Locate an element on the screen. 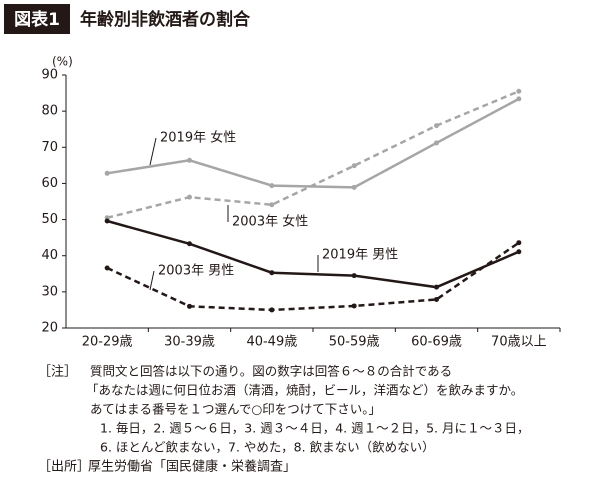 The height and width of the screenshot is (485, 600). y-tick-label: 30 is located at coordinates (49, 291).